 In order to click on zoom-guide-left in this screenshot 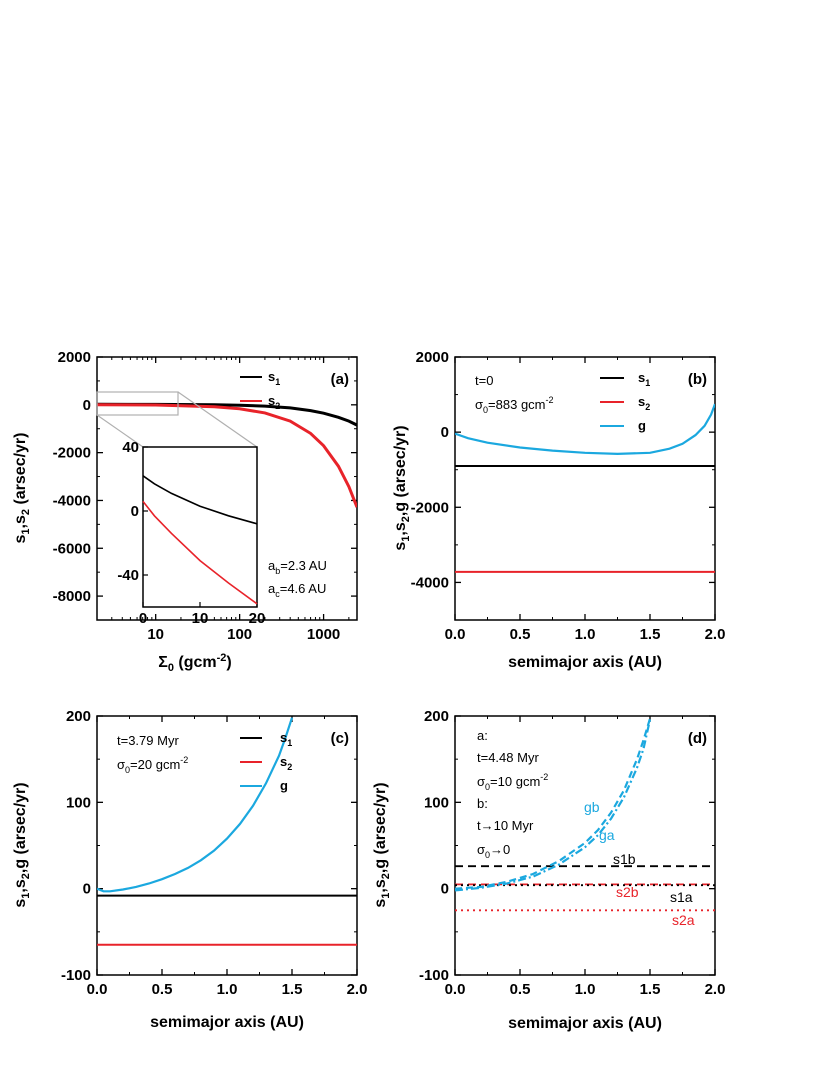, I will do `click(120, 431)`.